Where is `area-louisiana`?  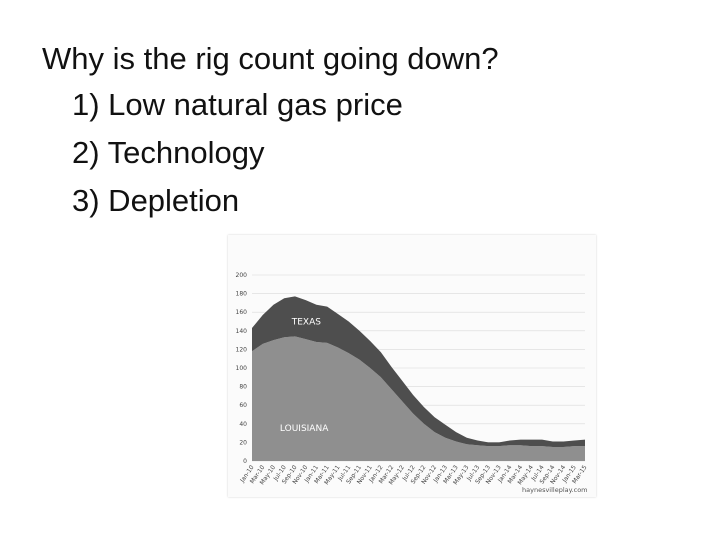 area-louisiana is located at coordinates (418, 398).